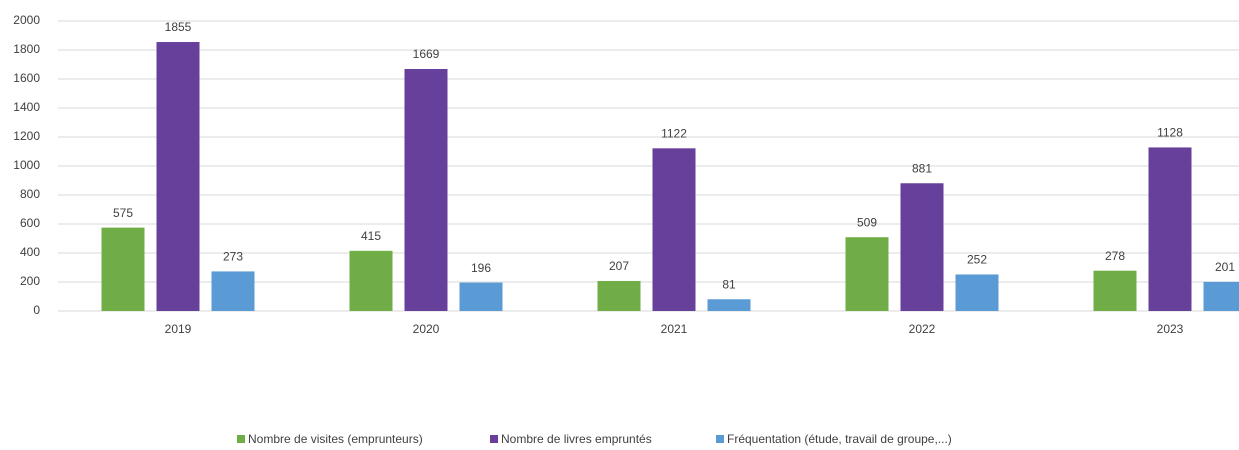 The width and height of the screenshot is (1239, 450). I want to click on legend-label: Nombre de livres empruntés, so click(576, 439).